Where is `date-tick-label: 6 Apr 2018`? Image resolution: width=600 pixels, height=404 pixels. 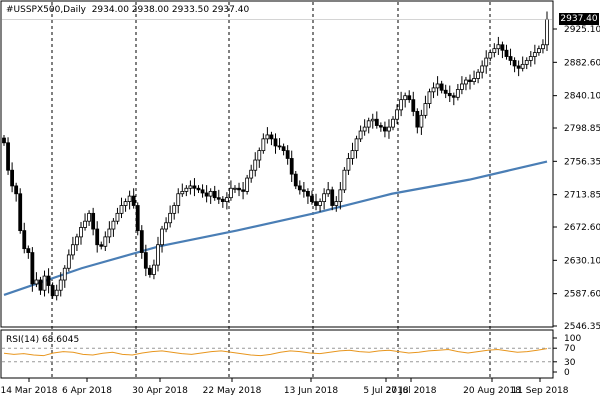
date-tick-label: 6 Apr 2018 is located at coordinates (87, 391).